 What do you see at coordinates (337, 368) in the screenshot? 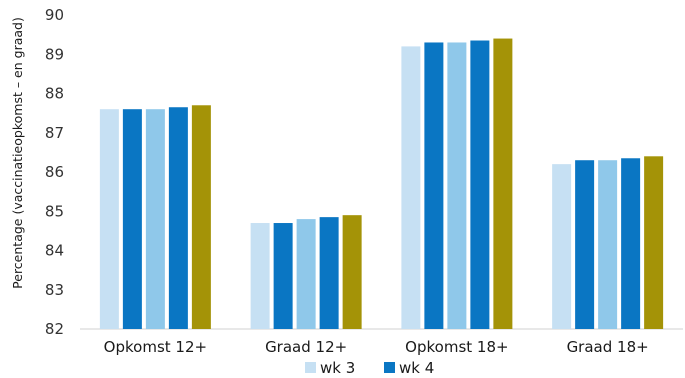
I see `legend-label: wk 3` at bounding box center [337, 368].